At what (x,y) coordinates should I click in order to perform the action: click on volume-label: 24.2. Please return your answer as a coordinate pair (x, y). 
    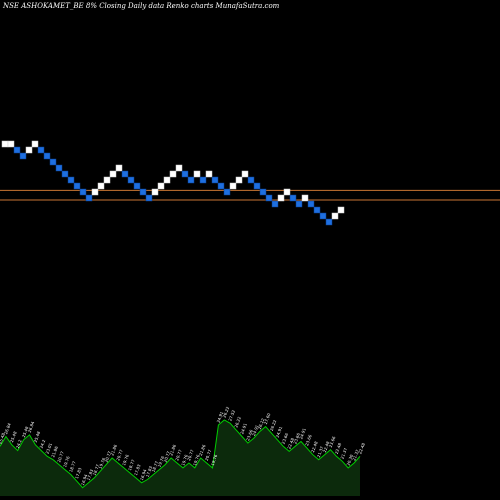
    Looking at the image, I should click on (43, 443).